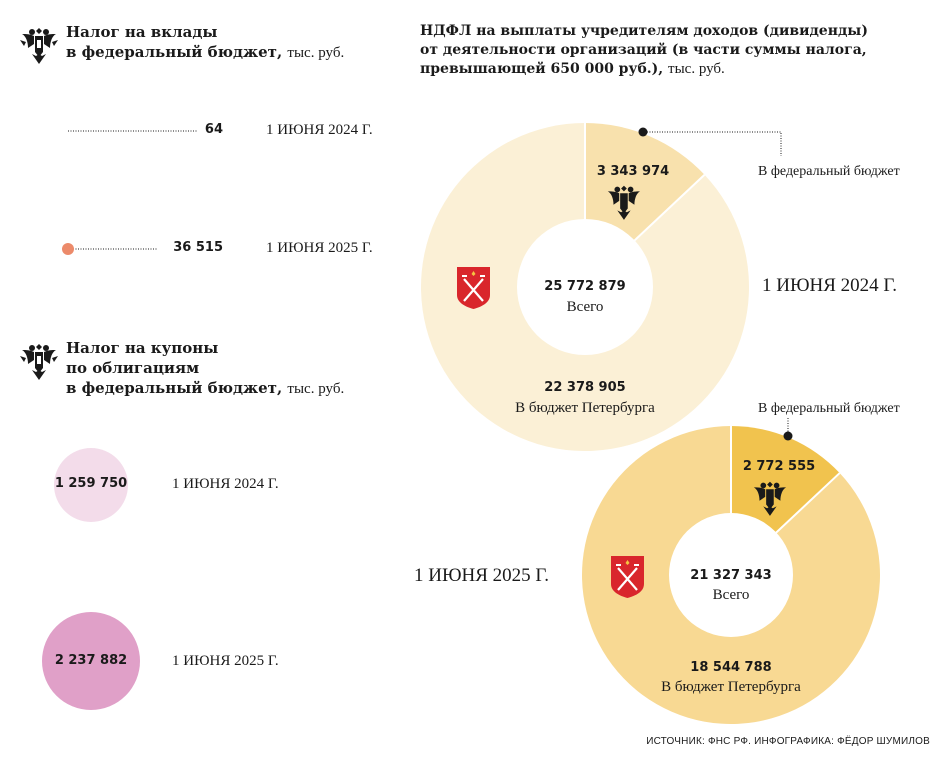  What do you see at coordinates (316, 389) in the screenshot?
I see `coupons-unit: тыс. руб.` at bounding box center [316, 389].